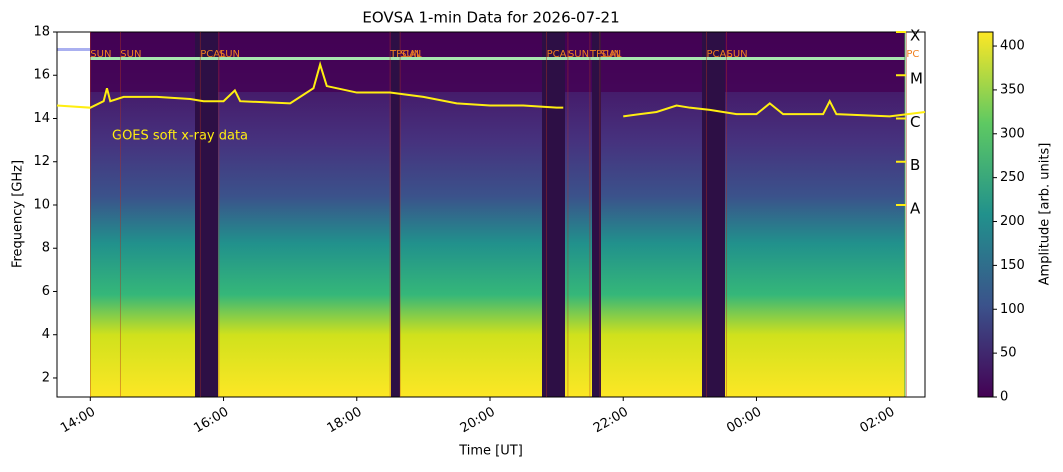  I want to click on x-tick-label: 00:00, so click(744, 421).